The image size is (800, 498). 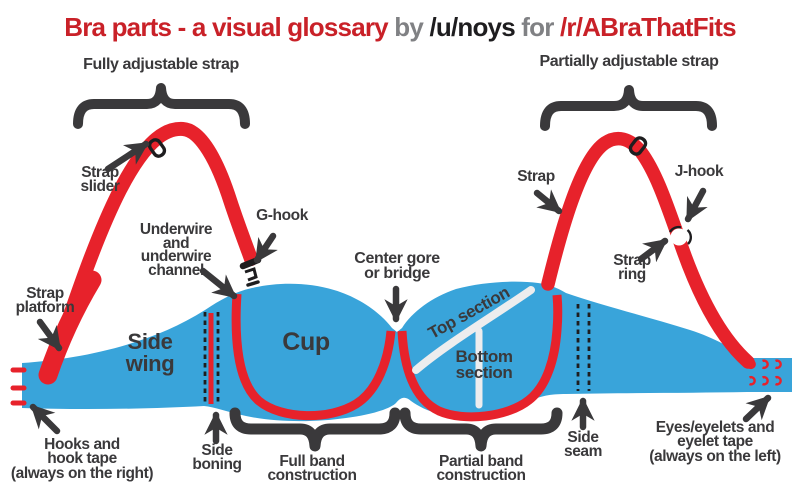 I want to click on strap-slider-arrow, so click(x=127, y=156).